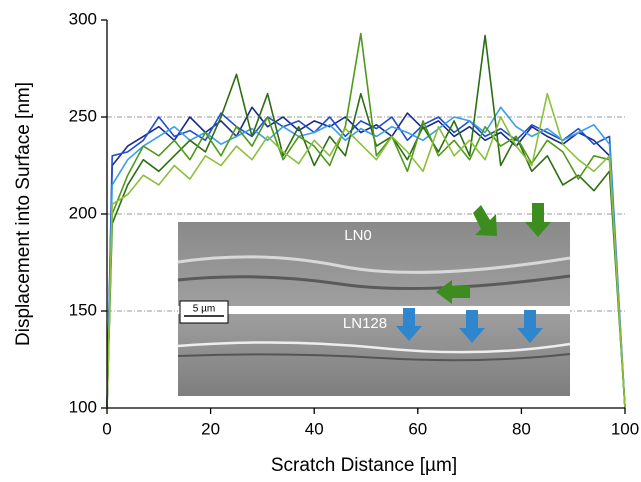 Image resolution: width=641 pixels, height=482 pixels. What do you see at coordinates (83, 309) in the screenshot?
I see `y-tick-label: 150` at bounding box center [83, 309].